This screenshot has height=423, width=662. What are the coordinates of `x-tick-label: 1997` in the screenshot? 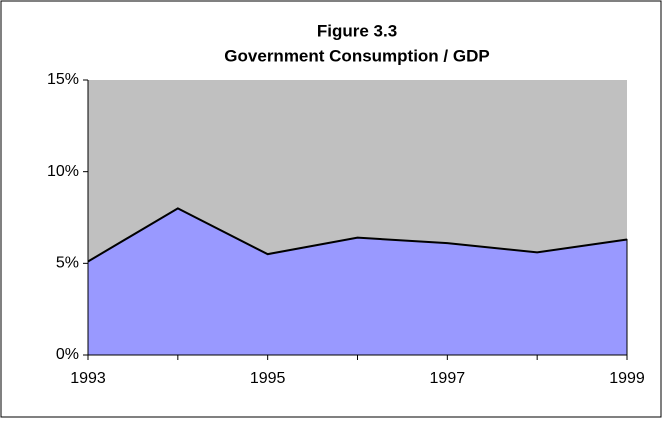 It's located at (448, 378).